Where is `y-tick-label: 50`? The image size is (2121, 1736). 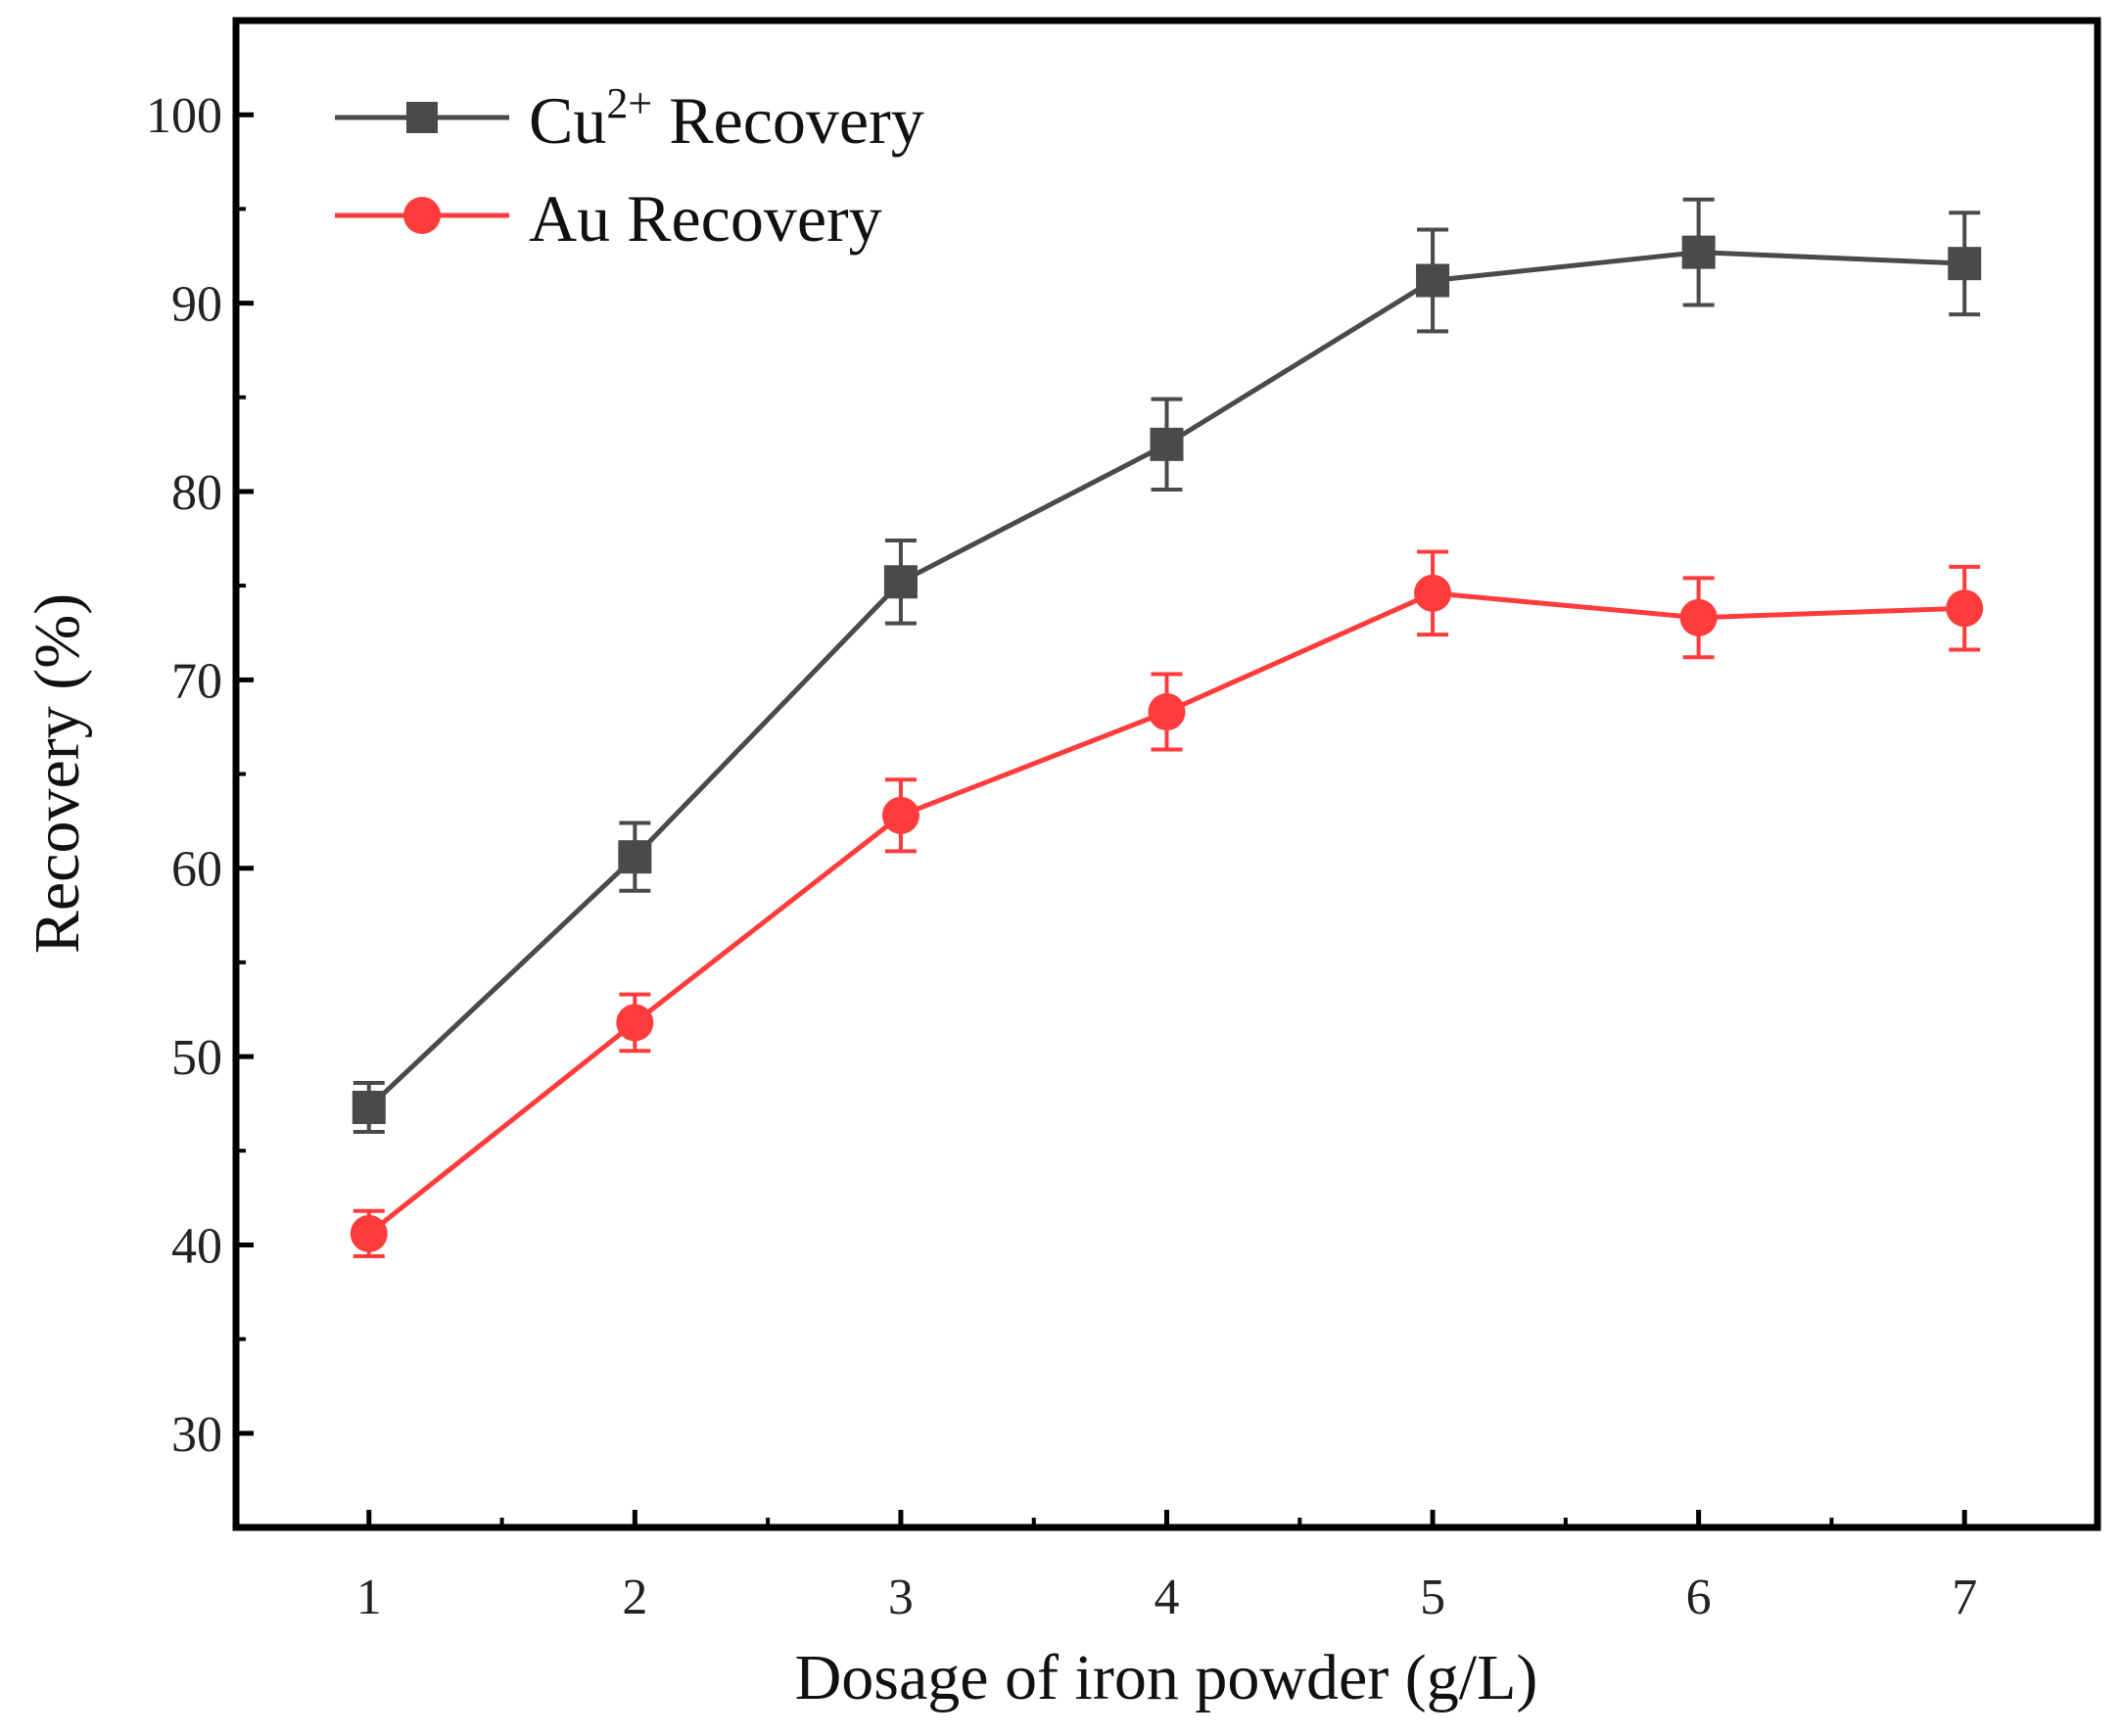
y-tick-label: 50 is located at coordinates (196, 1058).